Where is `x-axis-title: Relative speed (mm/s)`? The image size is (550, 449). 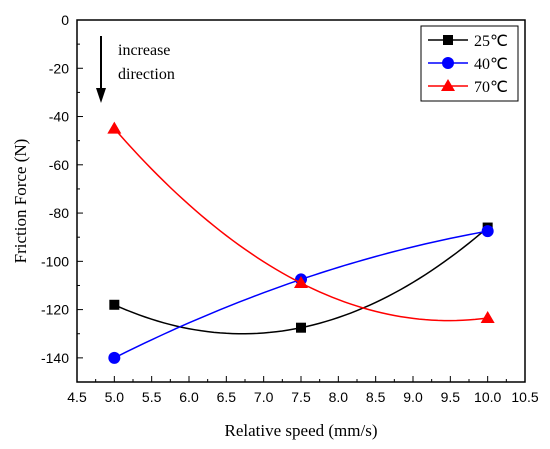
x-axis-title: Relative speed (mm/s) is located at coordinates (301, 430).